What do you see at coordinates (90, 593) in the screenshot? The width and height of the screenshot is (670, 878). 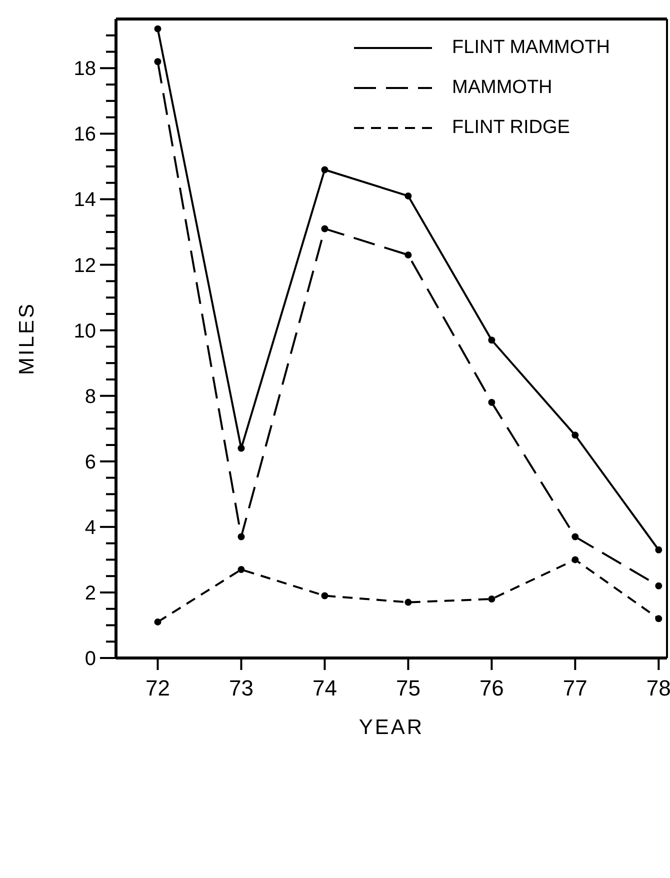 I see `y-tick-label: 2` at bounding box center [90, 593].